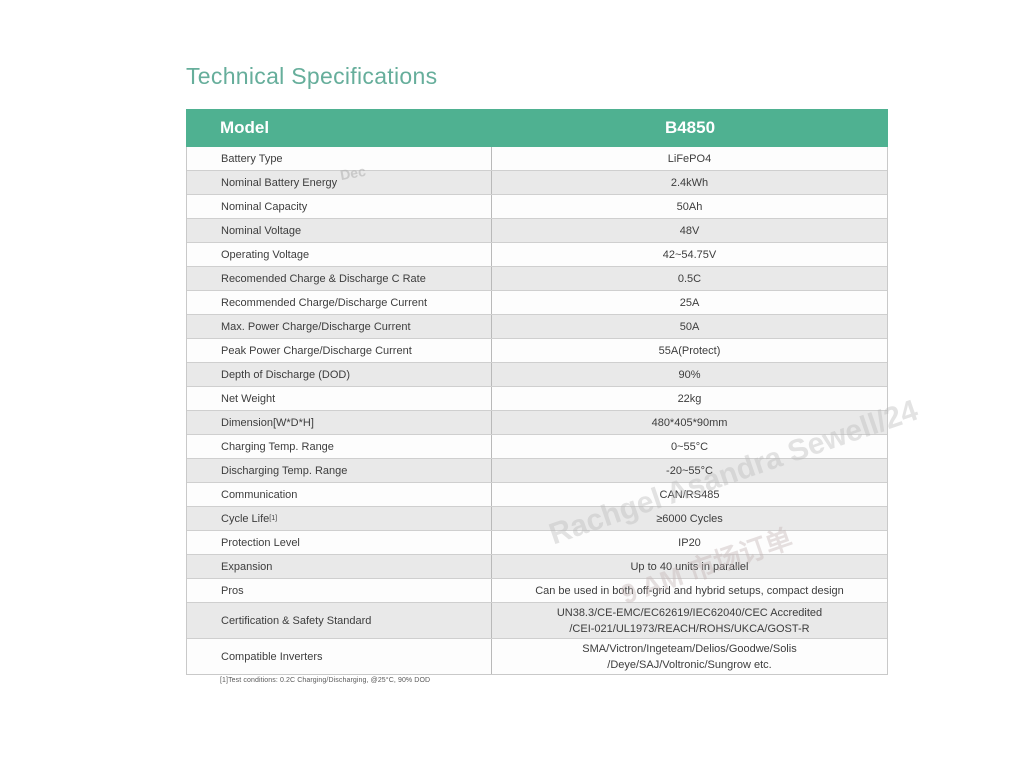 This screenshot has height=768, width=1024. What do you see at coordinates (689, 158) in the screenshot?
I see `row-value: LiFePO4` at bounding box center [689, 158].